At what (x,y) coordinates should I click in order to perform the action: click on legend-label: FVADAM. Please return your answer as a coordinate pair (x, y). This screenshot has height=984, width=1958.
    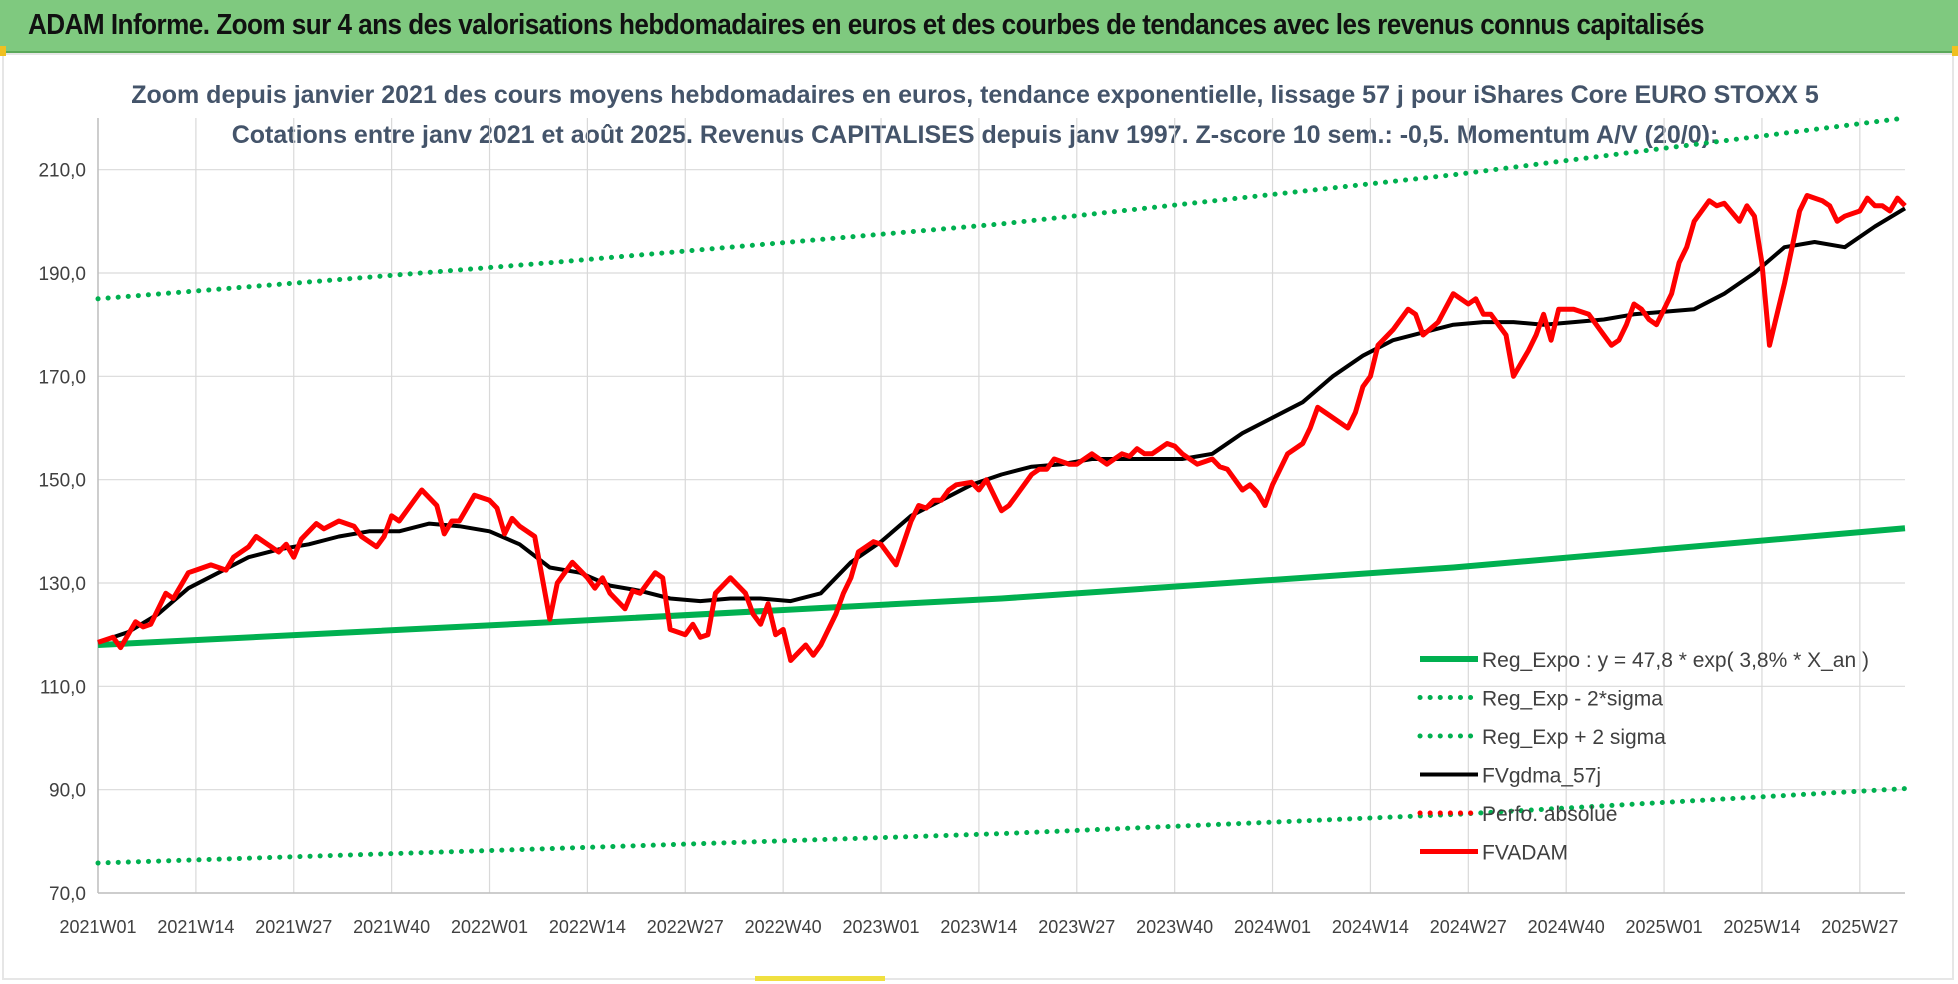
    Looking at the image, I should click on (1525, 853).